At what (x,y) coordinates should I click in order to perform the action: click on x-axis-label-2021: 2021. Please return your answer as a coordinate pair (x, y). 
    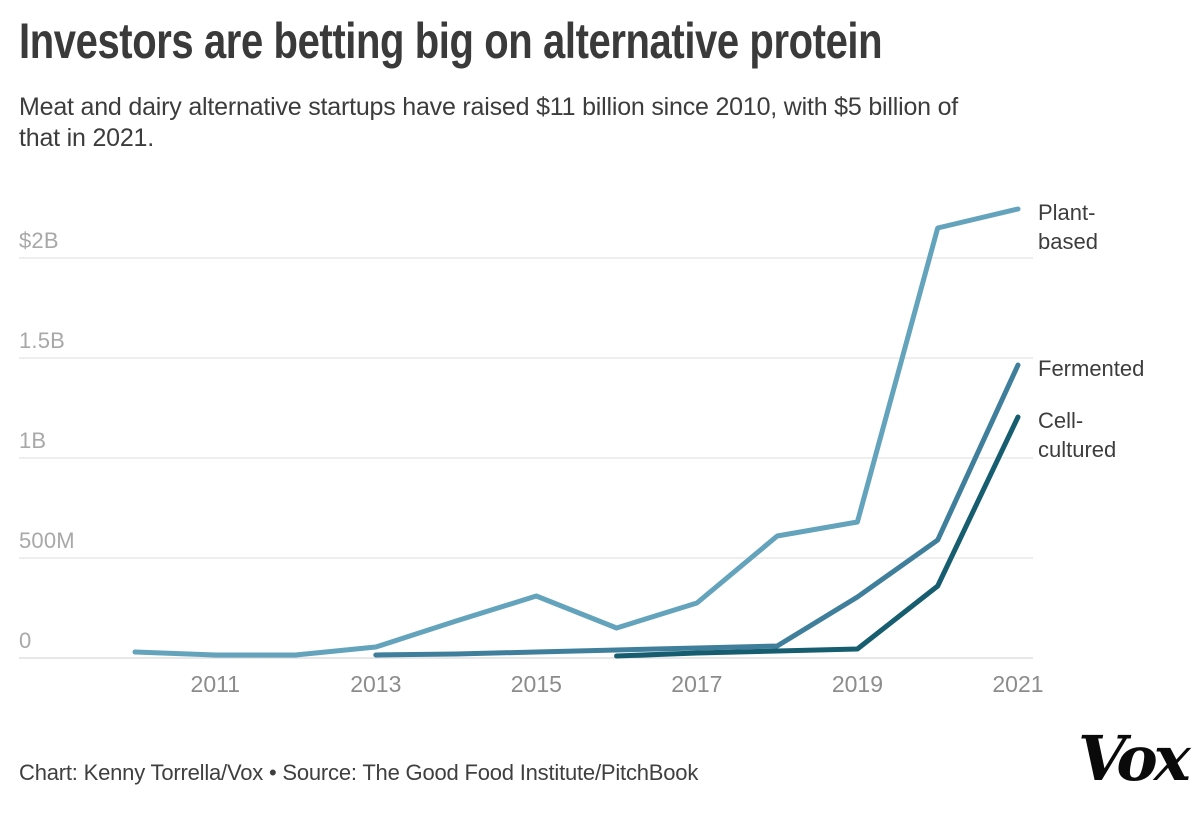
    Looking at the image, I should click on (1018, 684).